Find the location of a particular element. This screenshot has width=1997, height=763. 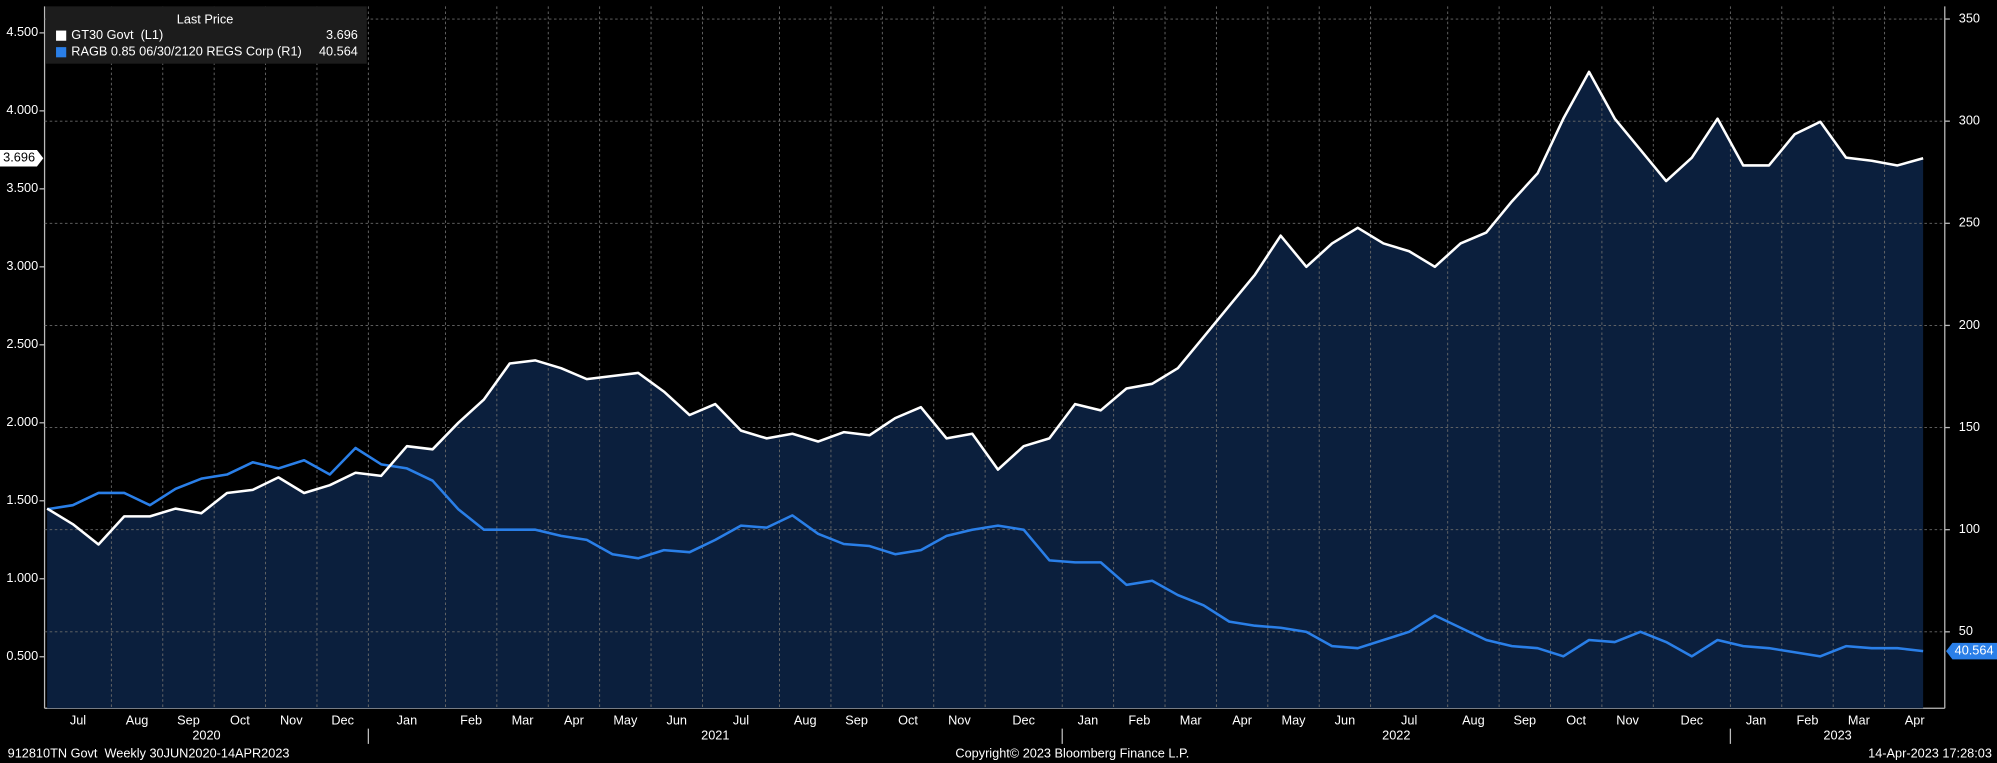

last-value-label: 40.564 is located at coordinates (1974, 649).